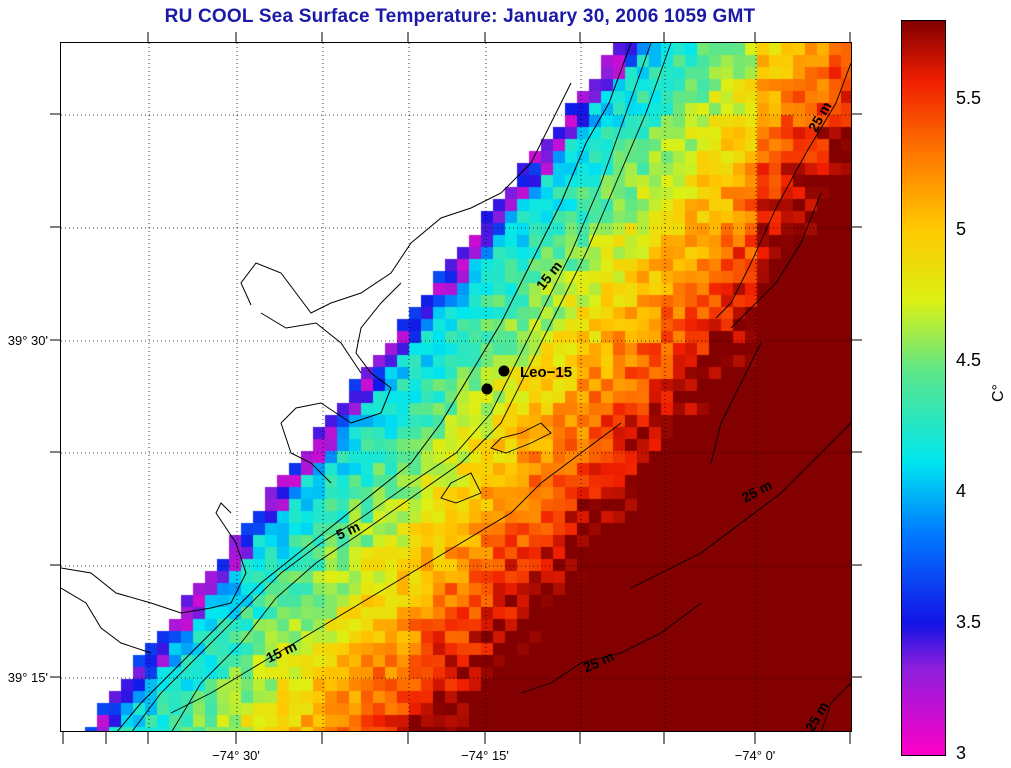 This screenshot has width=1011, height=768. Describe the element at coordinates (969, 360) in the screenshot. I see `colorbar-tick-4-5: 4.5` at that location.